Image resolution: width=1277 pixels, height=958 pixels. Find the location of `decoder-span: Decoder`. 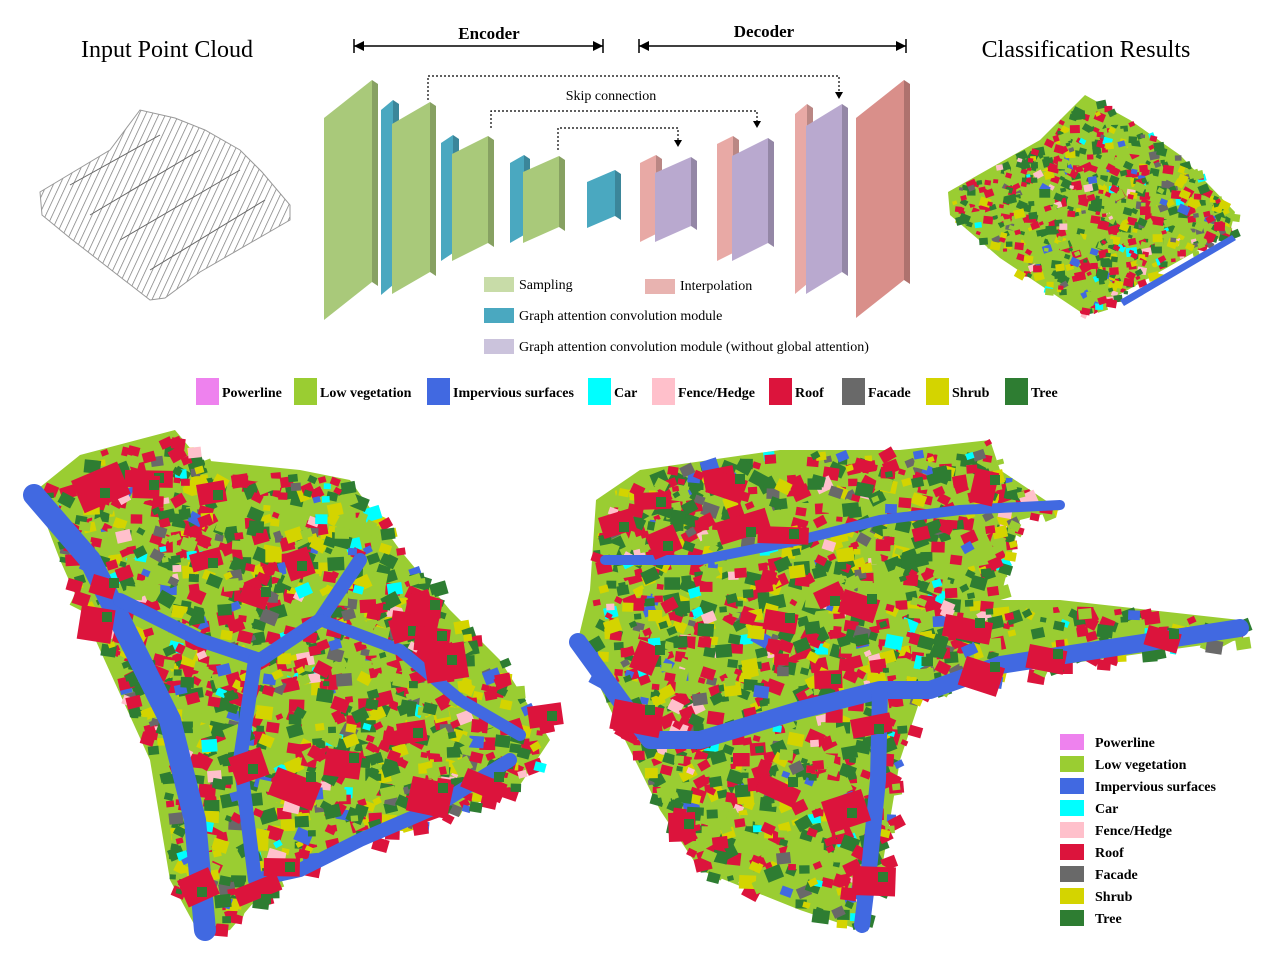

decoder-span: Decoder is located at coordinates (772, 37).